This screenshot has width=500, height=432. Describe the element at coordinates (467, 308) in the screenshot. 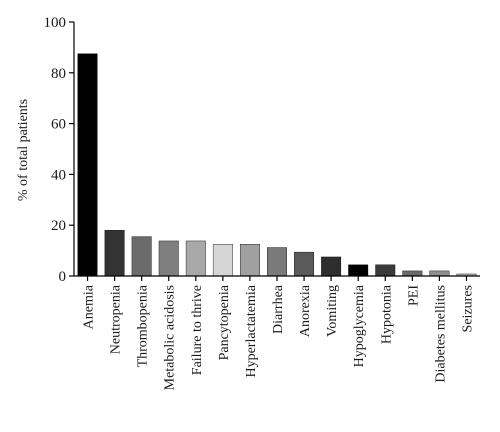

I see `x-tick-label: Seizures` at that location.